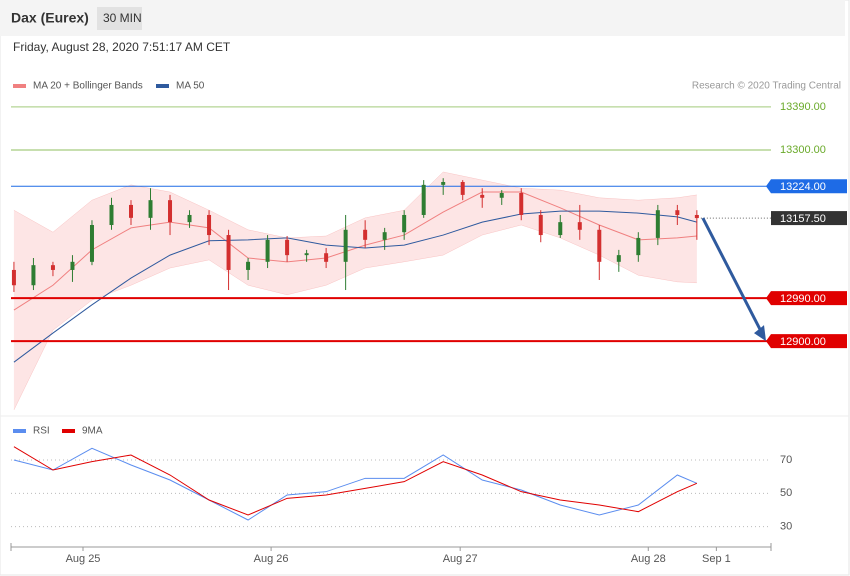 The height and width of the screenshot is (576, 850). What do you see at coordinates (716, 559) in the screenshot?
I see `x-tick-label: Sep 1` at bounding box center [716, 559].